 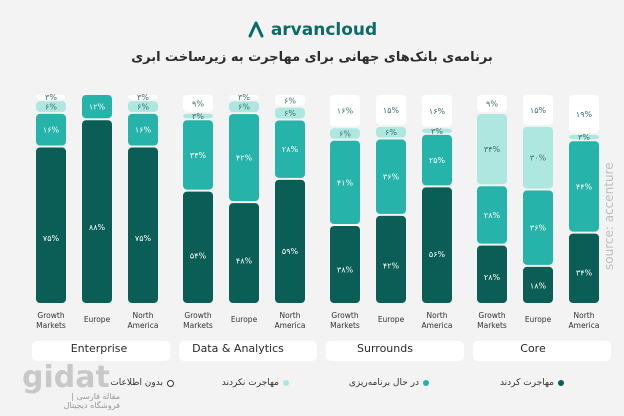 What do you see at coordinates (345, 133) in the screenshot?
I see `bar-segment-surrounds-growth-markets-s2` at bounding box center [345, 133].